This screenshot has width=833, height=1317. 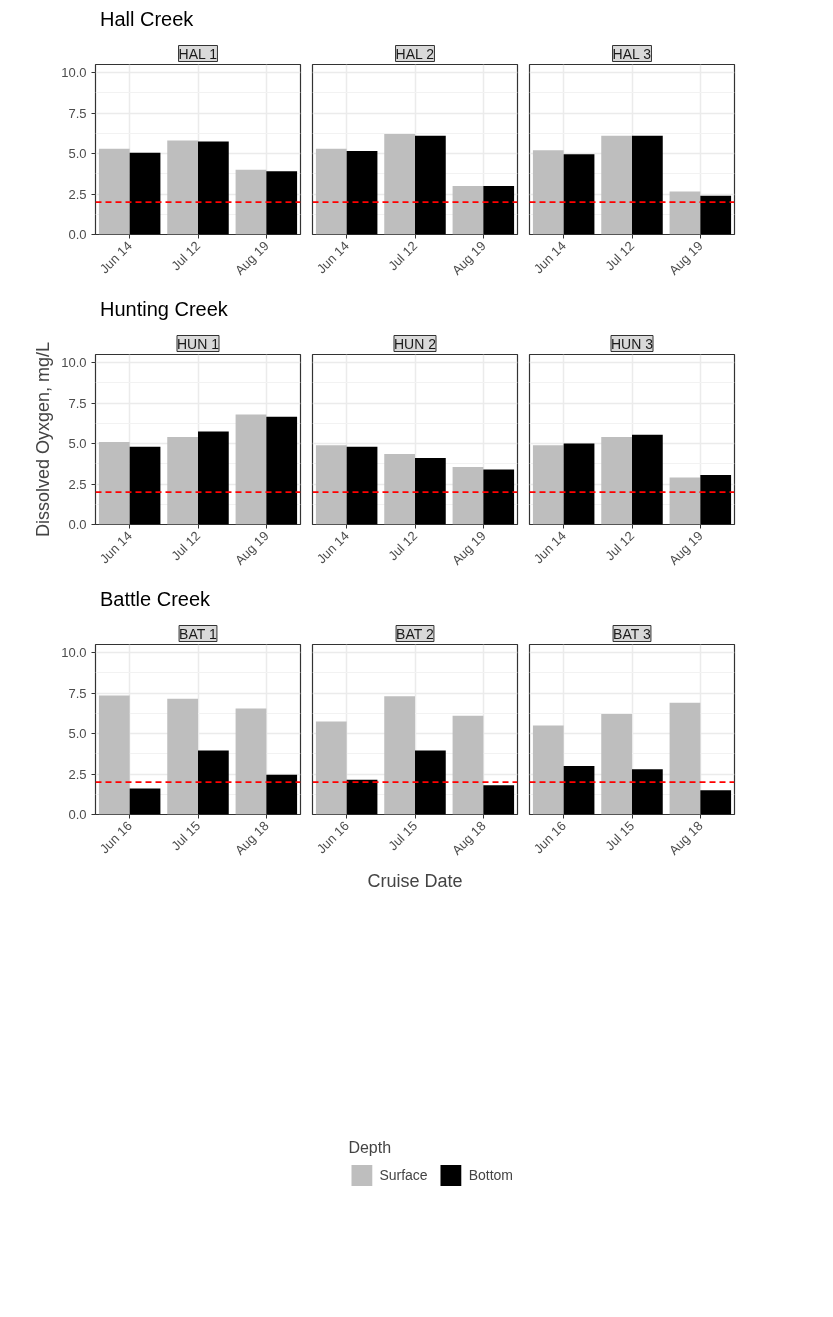 What do you see at coordinates (415, 53) in the screenshot?
I see `chart-title: HAL 2` at bounding box center [415, 53].